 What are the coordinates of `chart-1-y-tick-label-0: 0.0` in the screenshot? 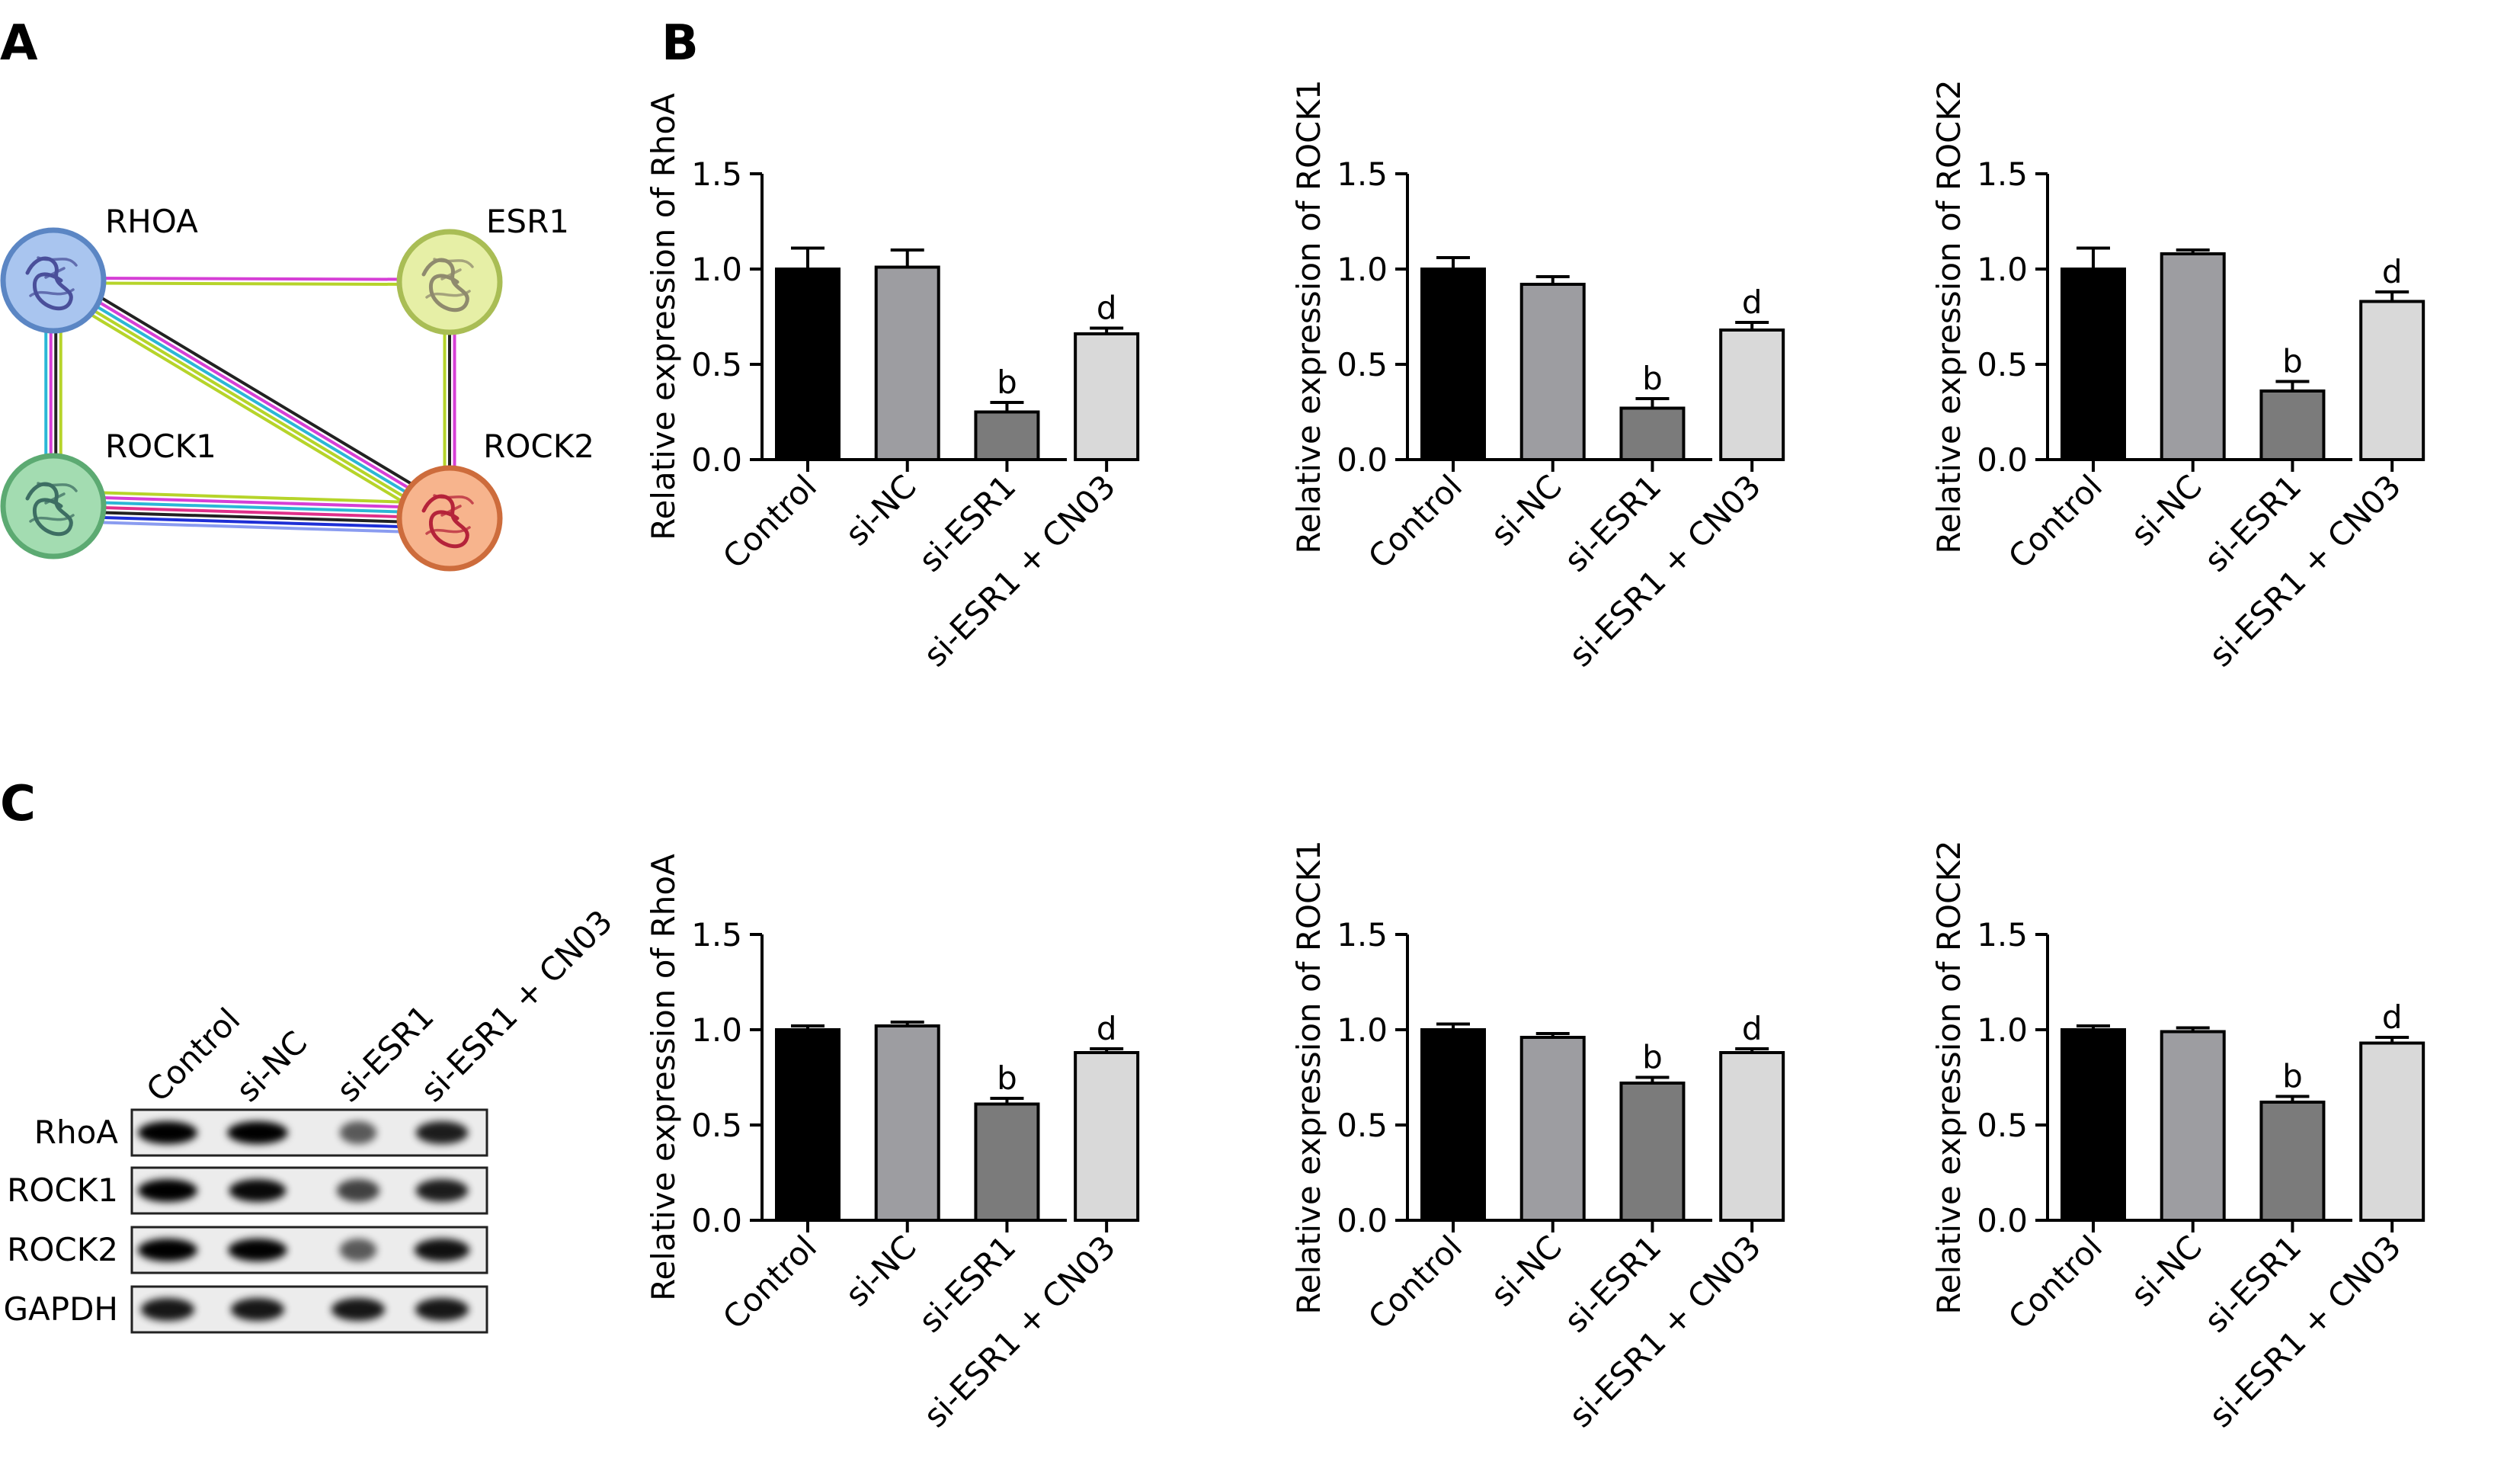 It's located at (716, 460).